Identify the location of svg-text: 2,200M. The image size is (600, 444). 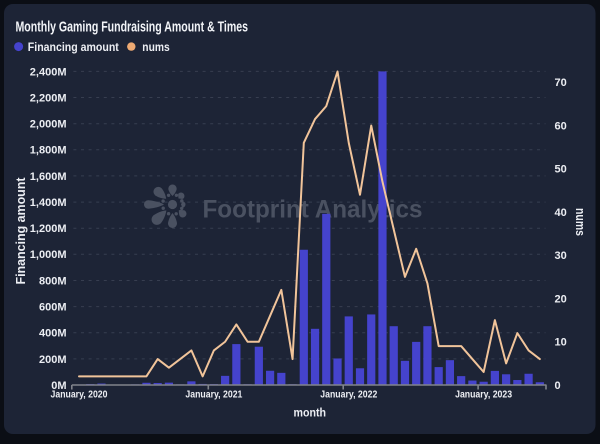
(48, 98).